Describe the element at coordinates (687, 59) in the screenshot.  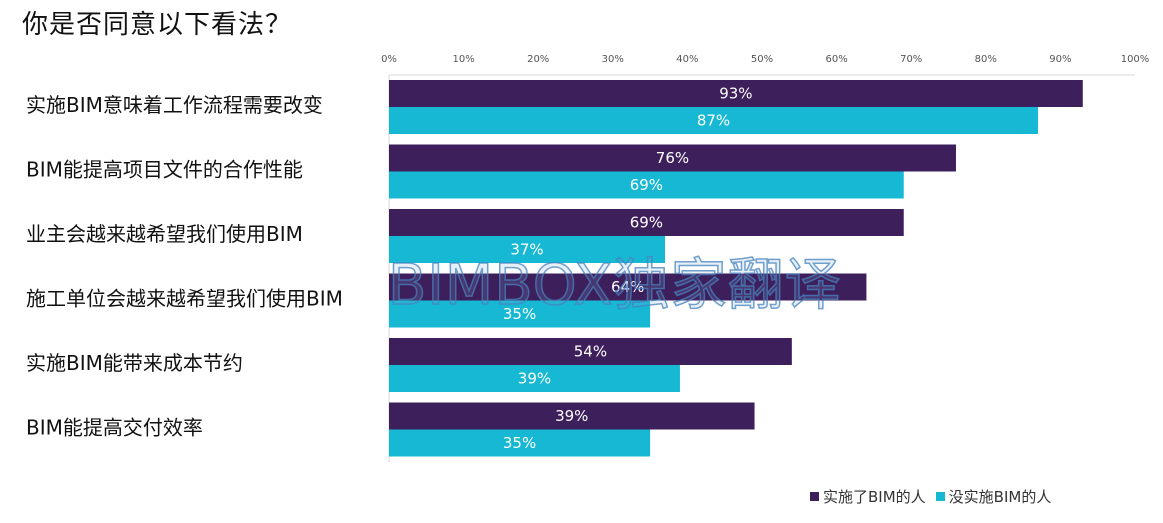
I see `x-tick-label: 40%` at that location.